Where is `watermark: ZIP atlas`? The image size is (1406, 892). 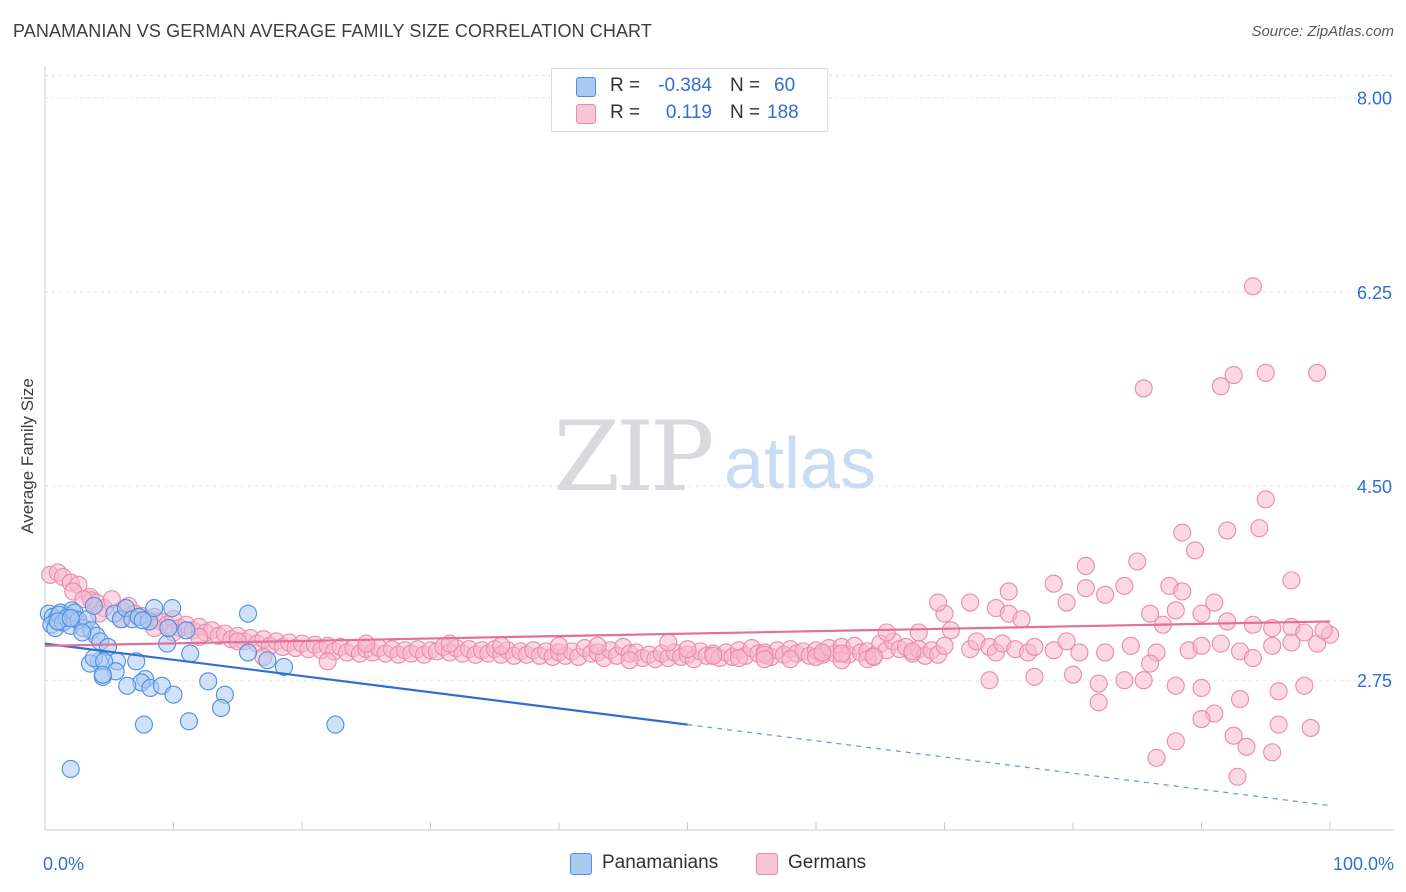
watermark: ZIP atlas is located at coordinates (714, 457).